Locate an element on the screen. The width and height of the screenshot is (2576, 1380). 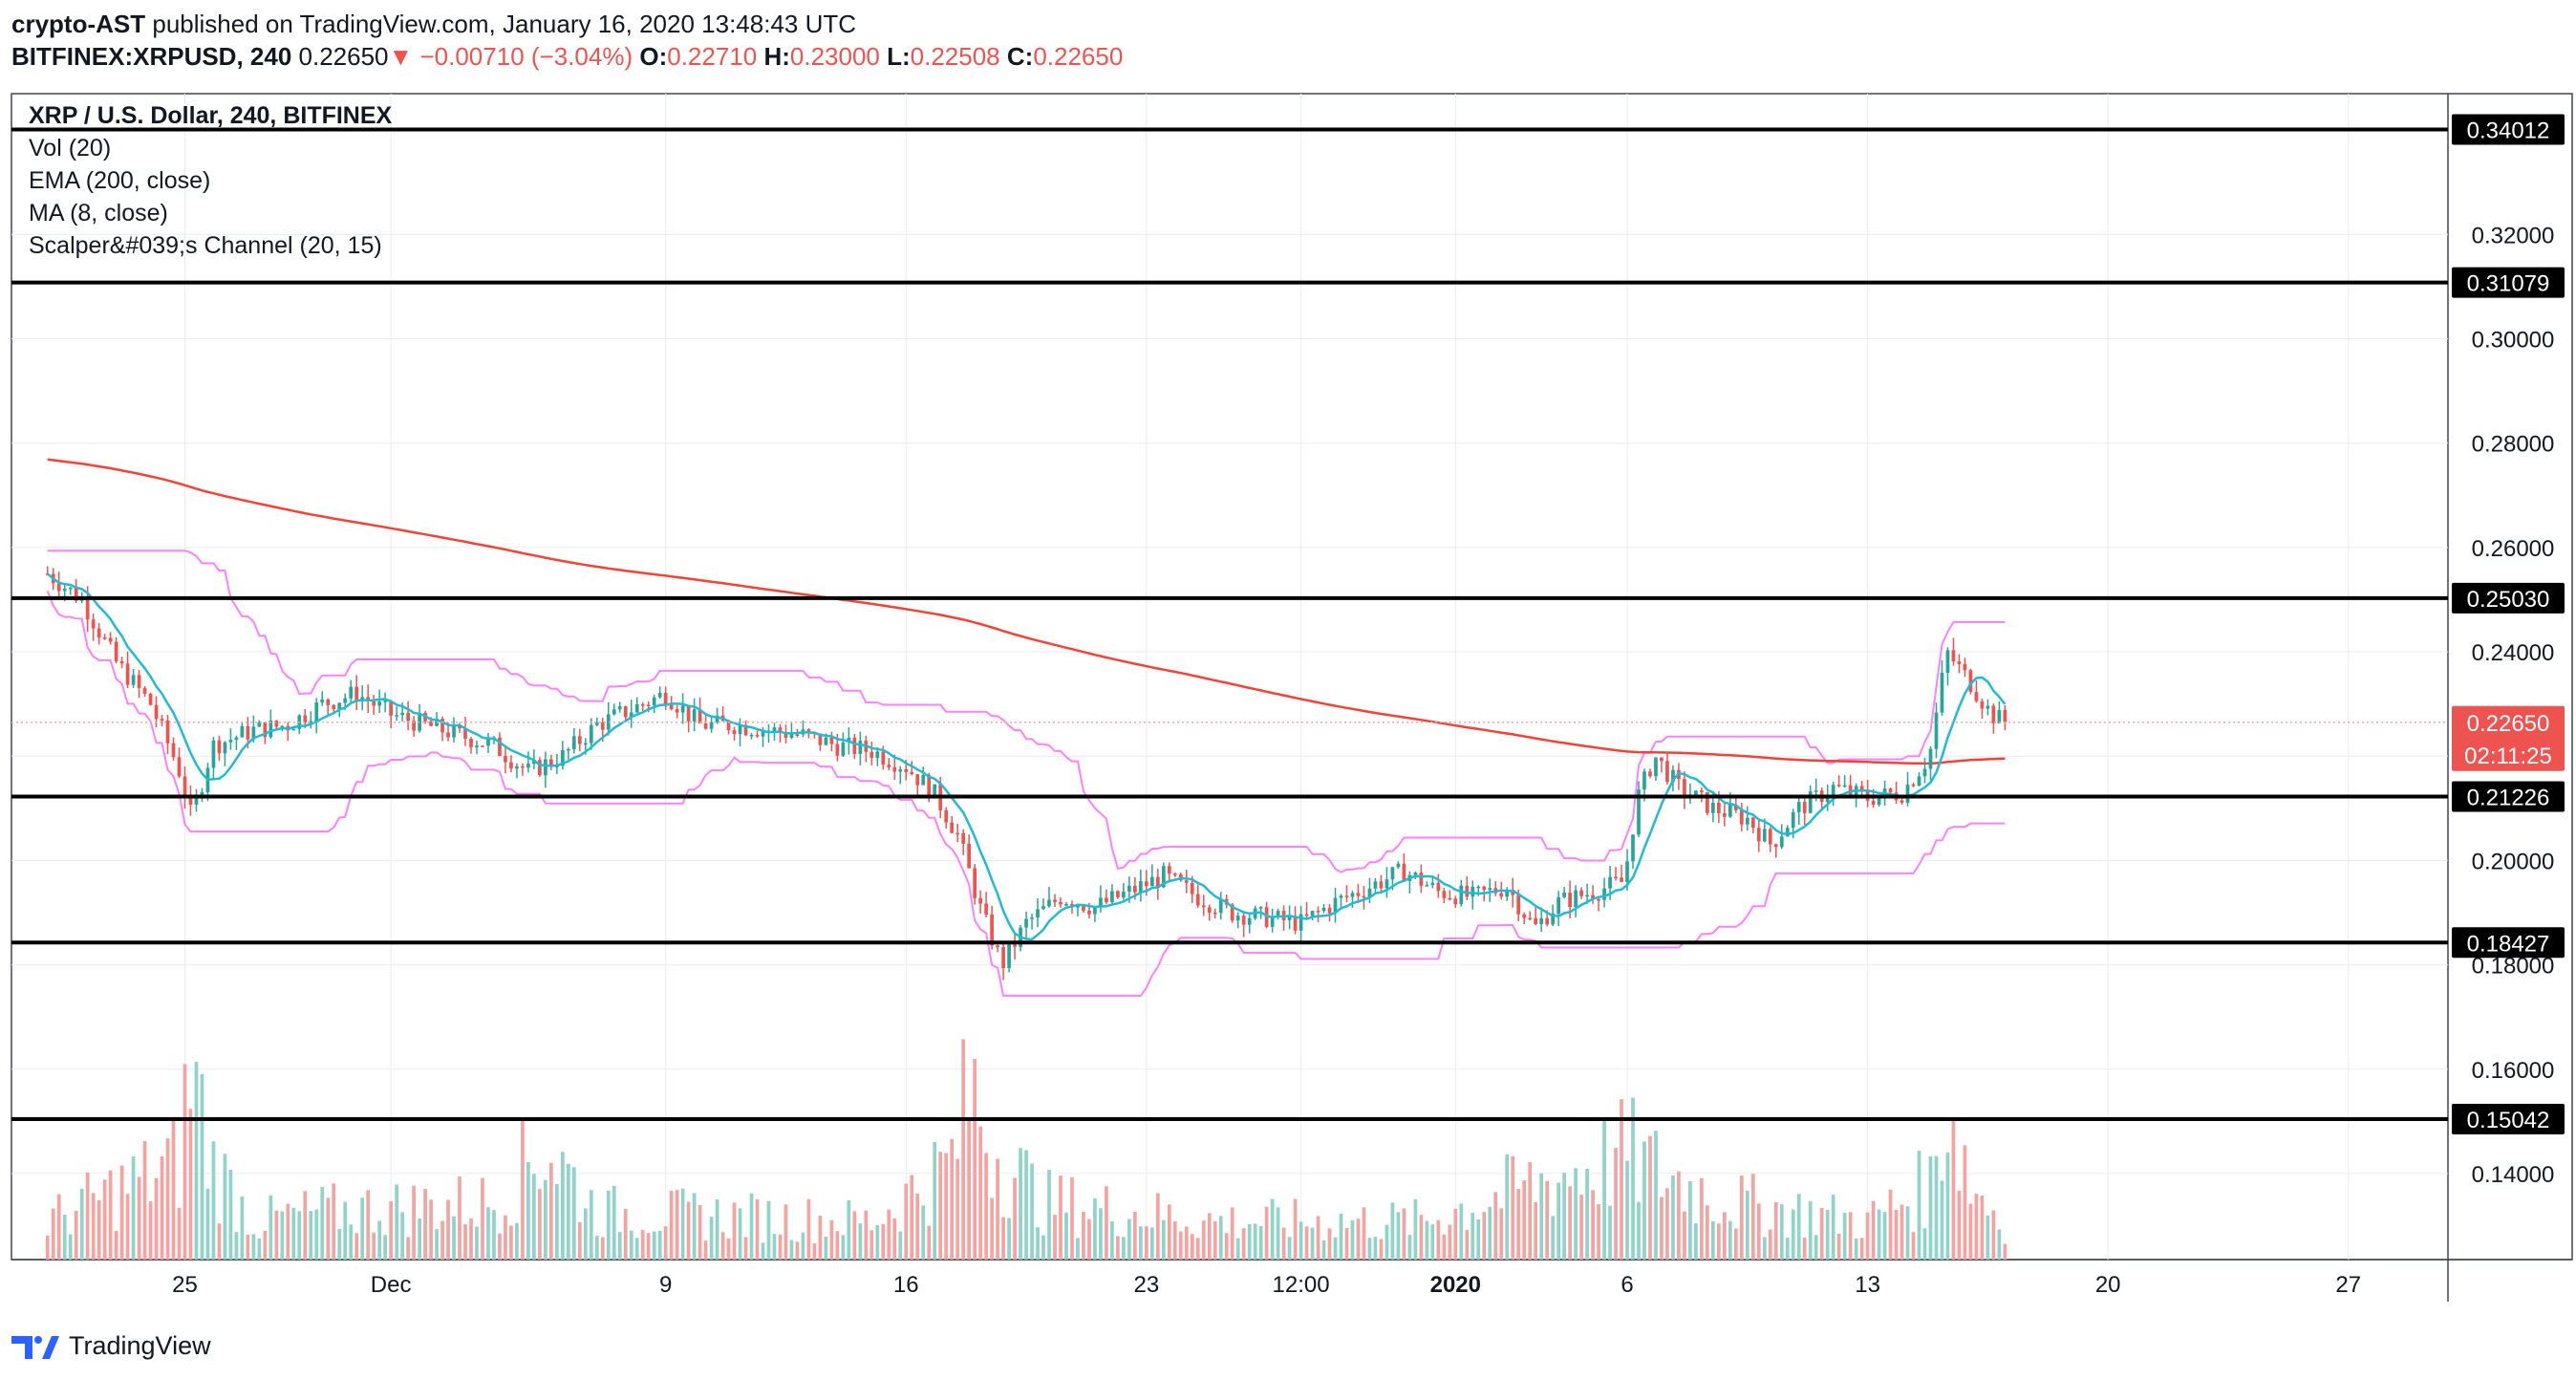
y-tick-label: 0.24000 is located at coordinates (2513, 653).